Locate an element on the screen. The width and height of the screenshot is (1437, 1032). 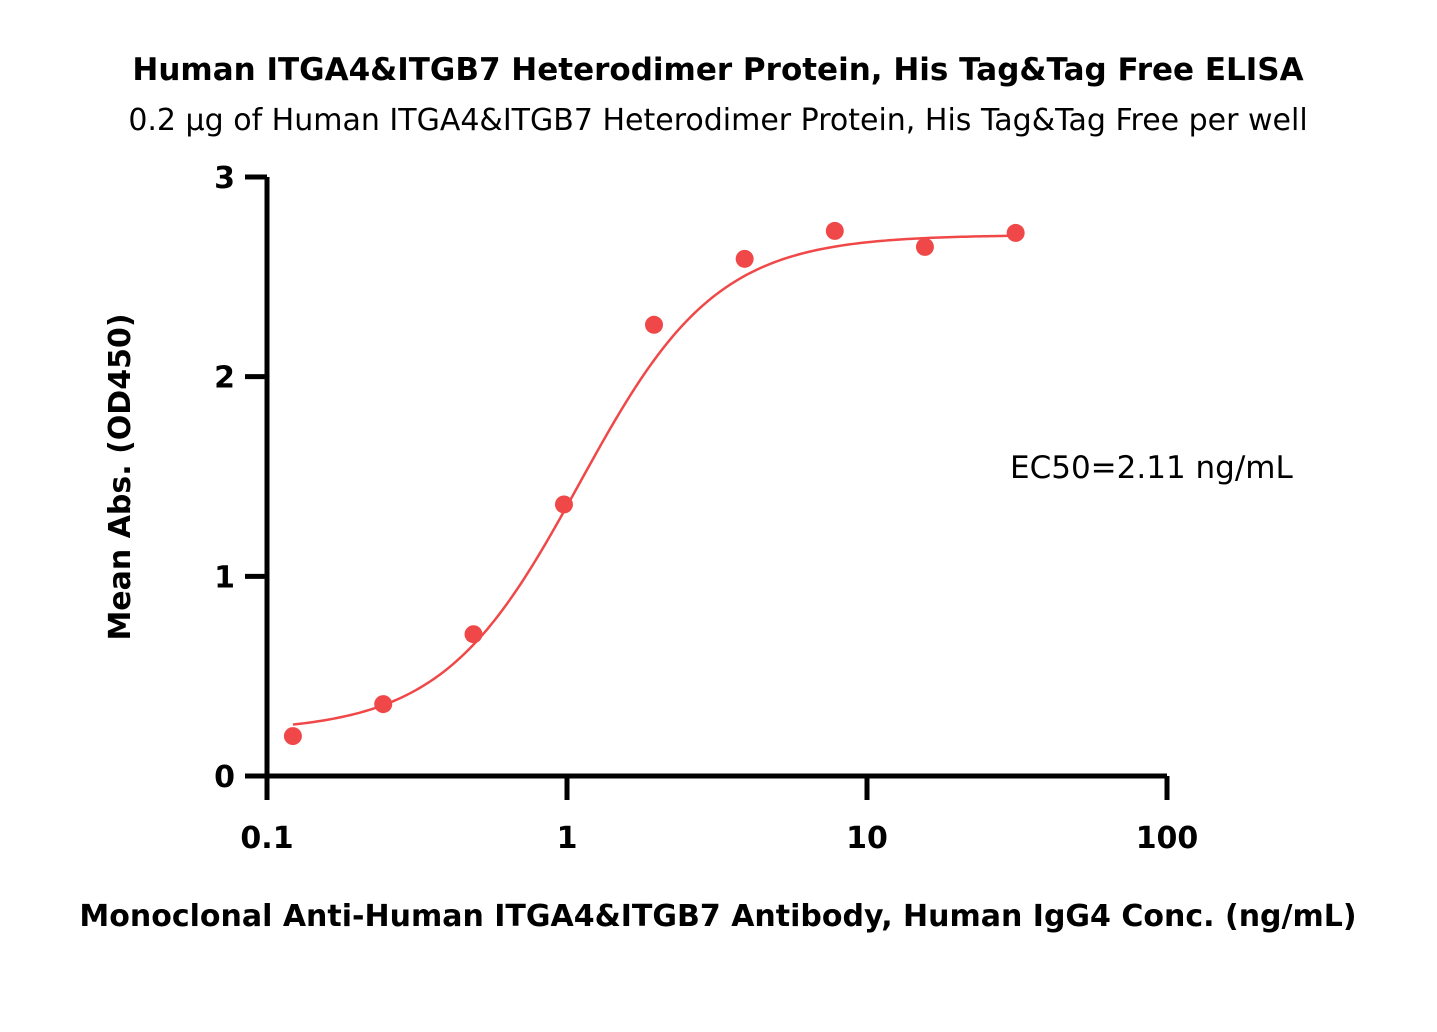
y-tick-label: 1 is located at coordinates (224, 577).